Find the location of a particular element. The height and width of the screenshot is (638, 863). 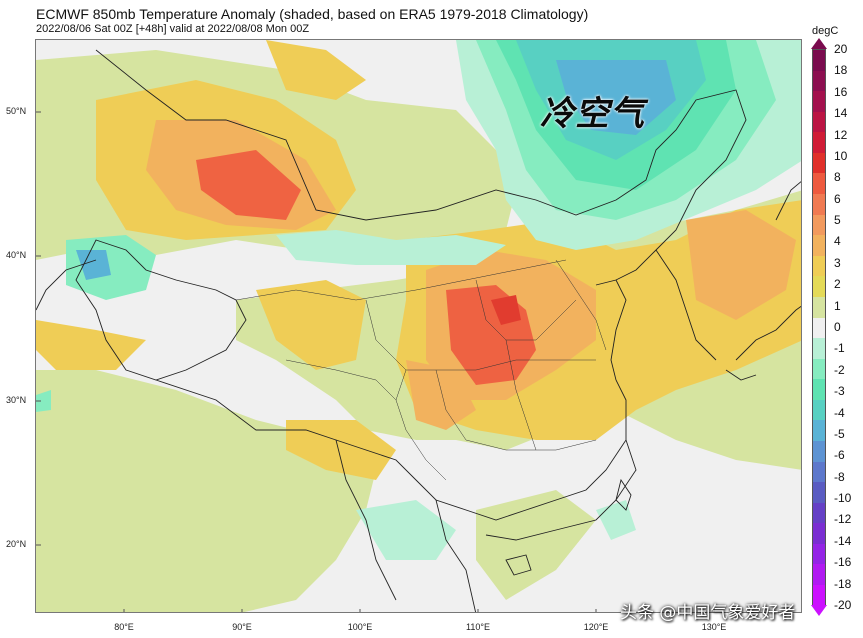

anomaly-plus6-areas is located at coordinates (366, 267).